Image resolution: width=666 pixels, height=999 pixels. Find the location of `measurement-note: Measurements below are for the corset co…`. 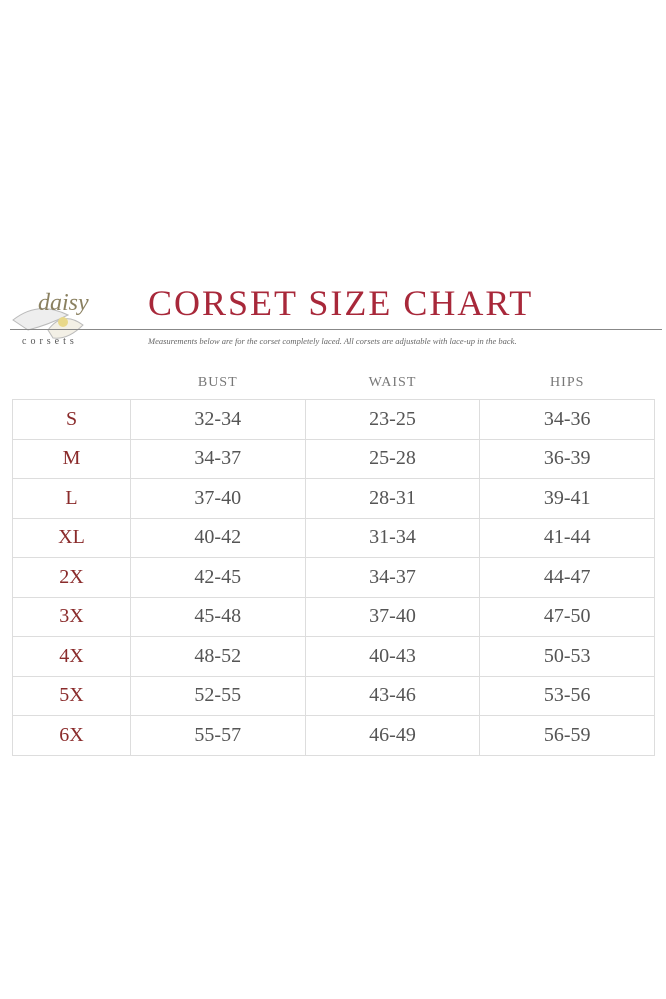

measurement-note: Measurements below are for the corset co… is located at coordinates (332, 341).